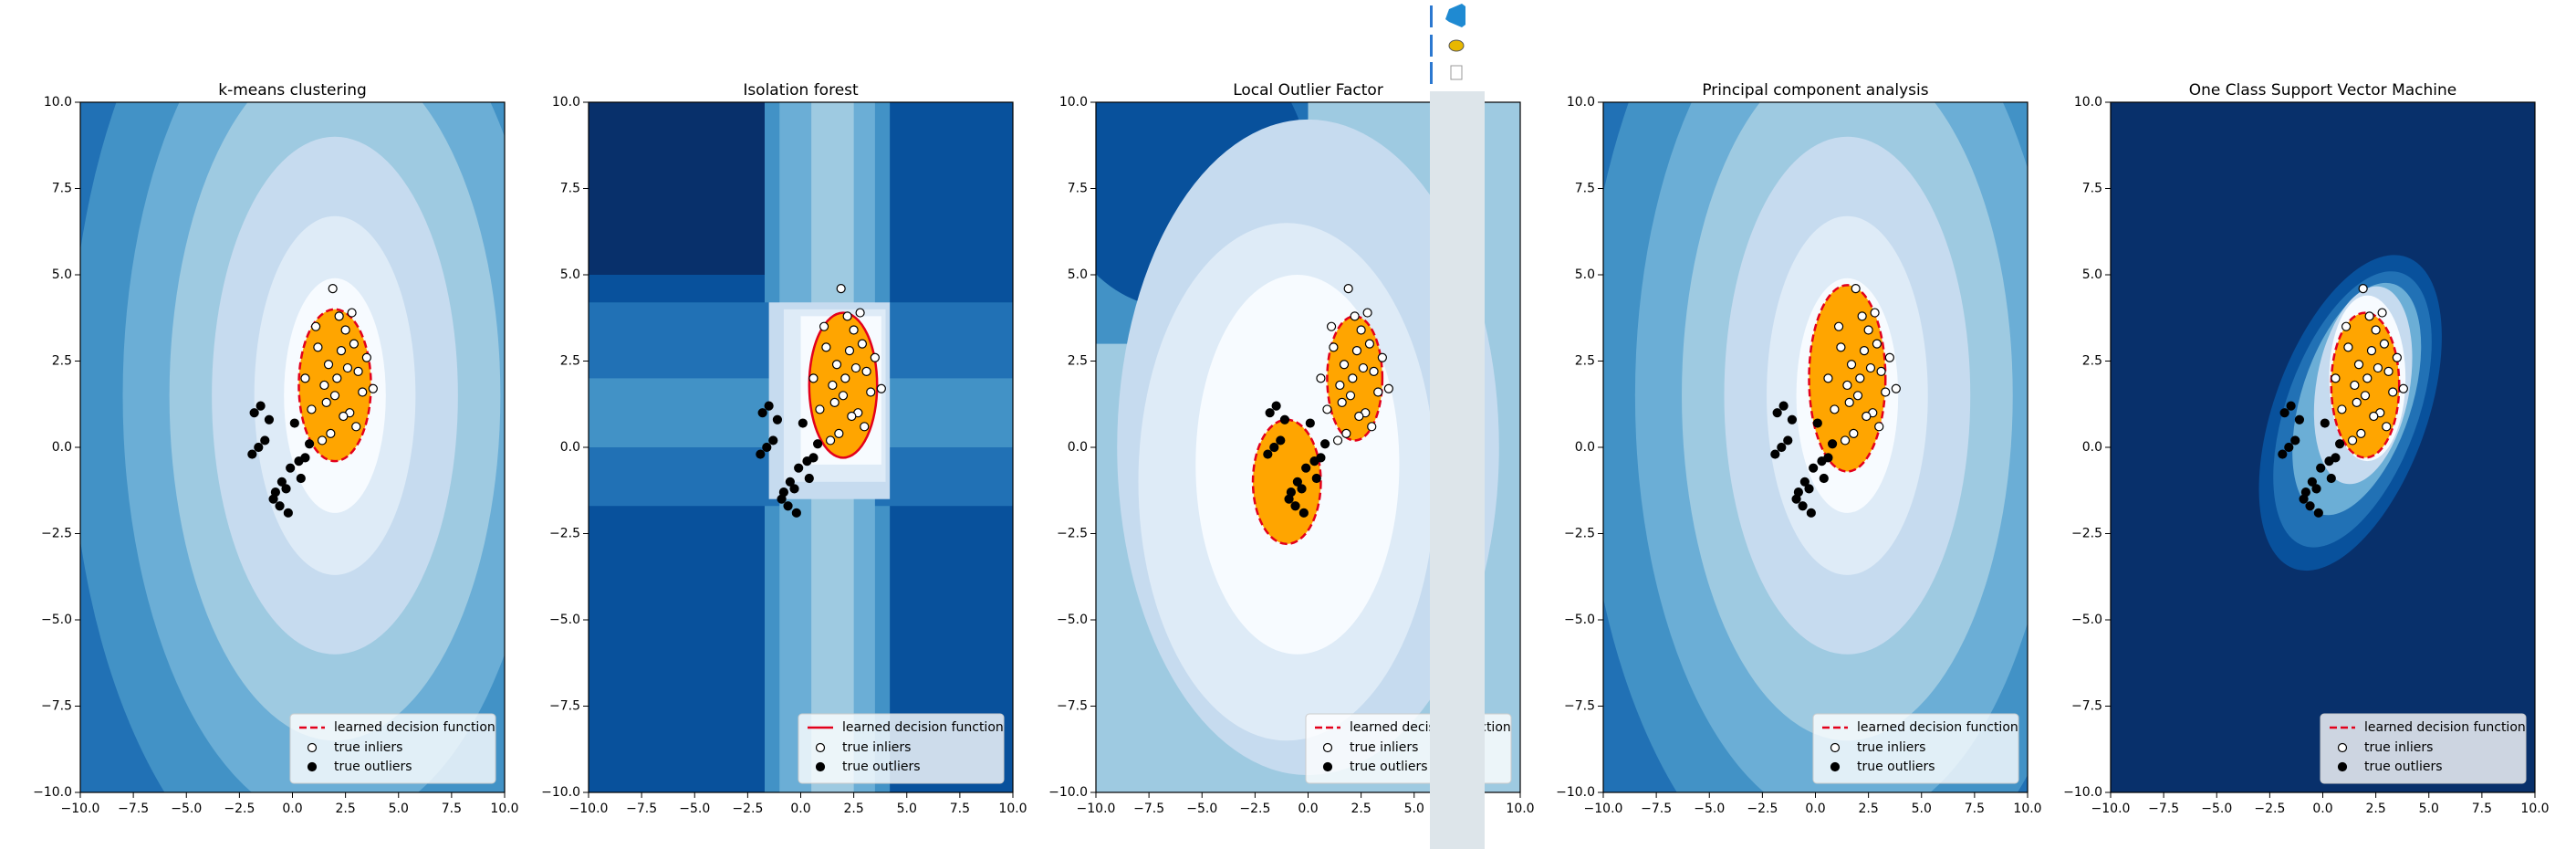  I want to click on chart-title: Principal component analysis, so click(1815, 90).